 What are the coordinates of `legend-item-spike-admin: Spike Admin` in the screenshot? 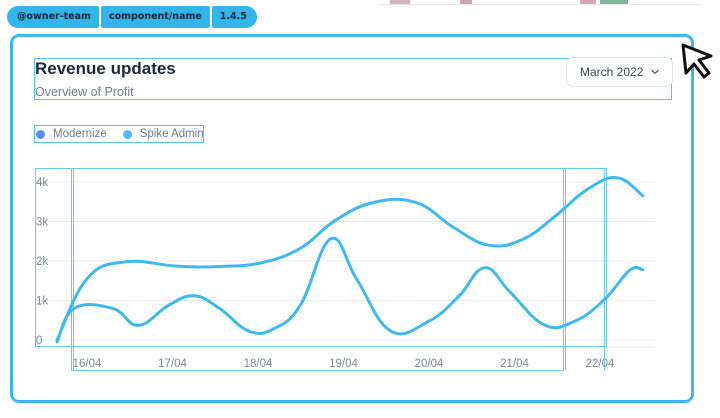 It's located at (163, 134).